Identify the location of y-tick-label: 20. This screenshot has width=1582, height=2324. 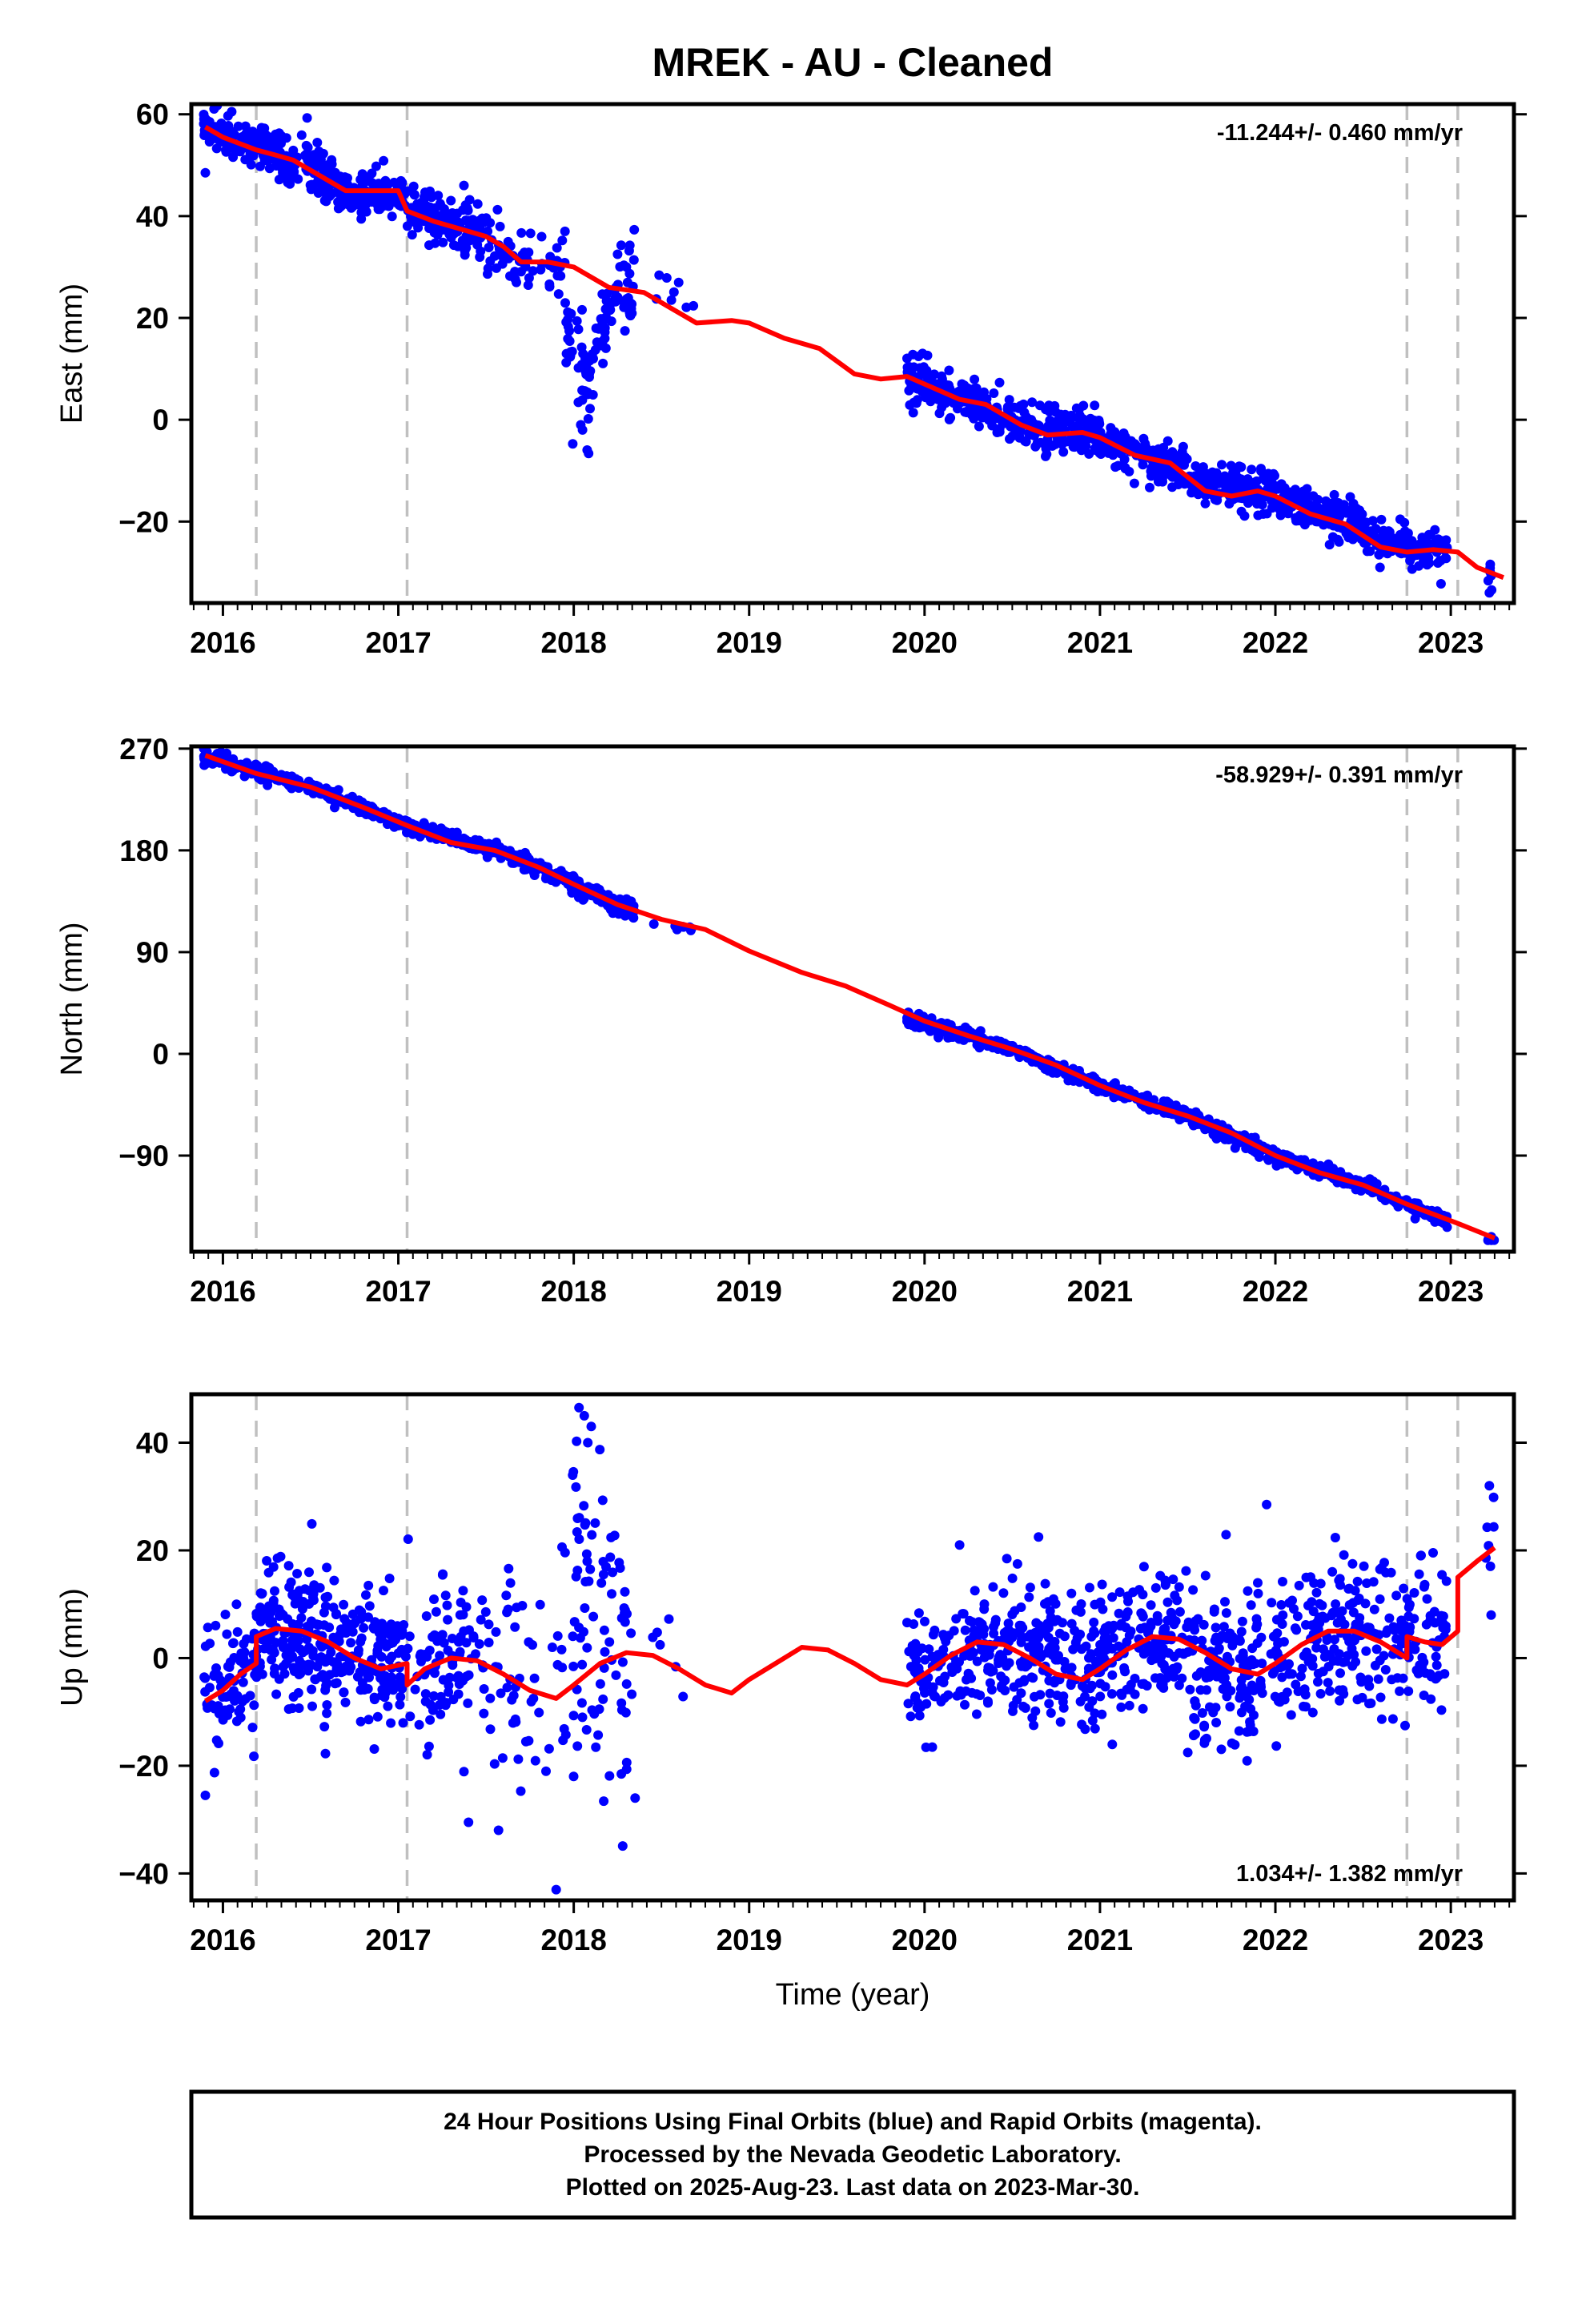
(152, 318).